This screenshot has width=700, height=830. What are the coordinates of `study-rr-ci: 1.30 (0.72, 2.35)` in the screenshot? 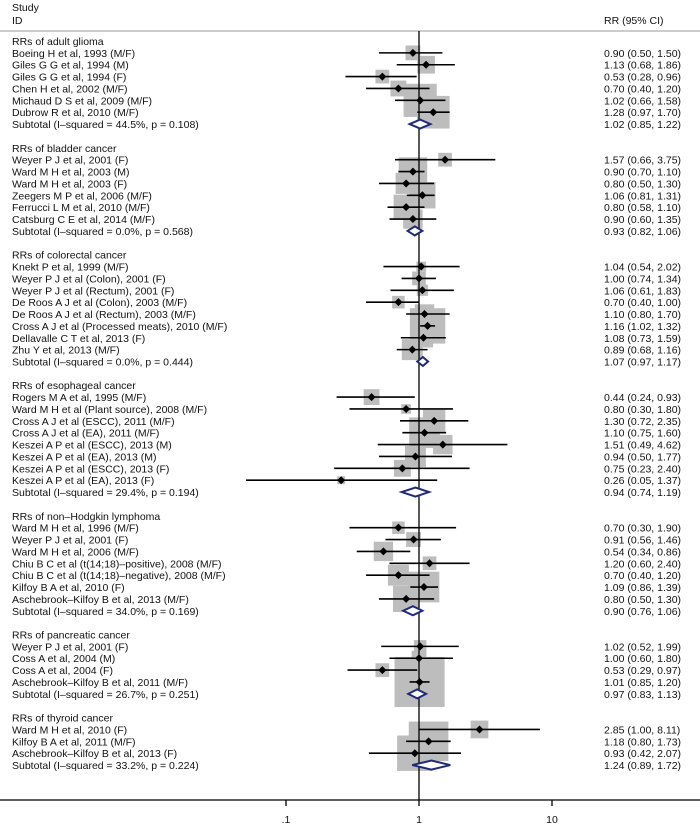 It's located at (642, 422).